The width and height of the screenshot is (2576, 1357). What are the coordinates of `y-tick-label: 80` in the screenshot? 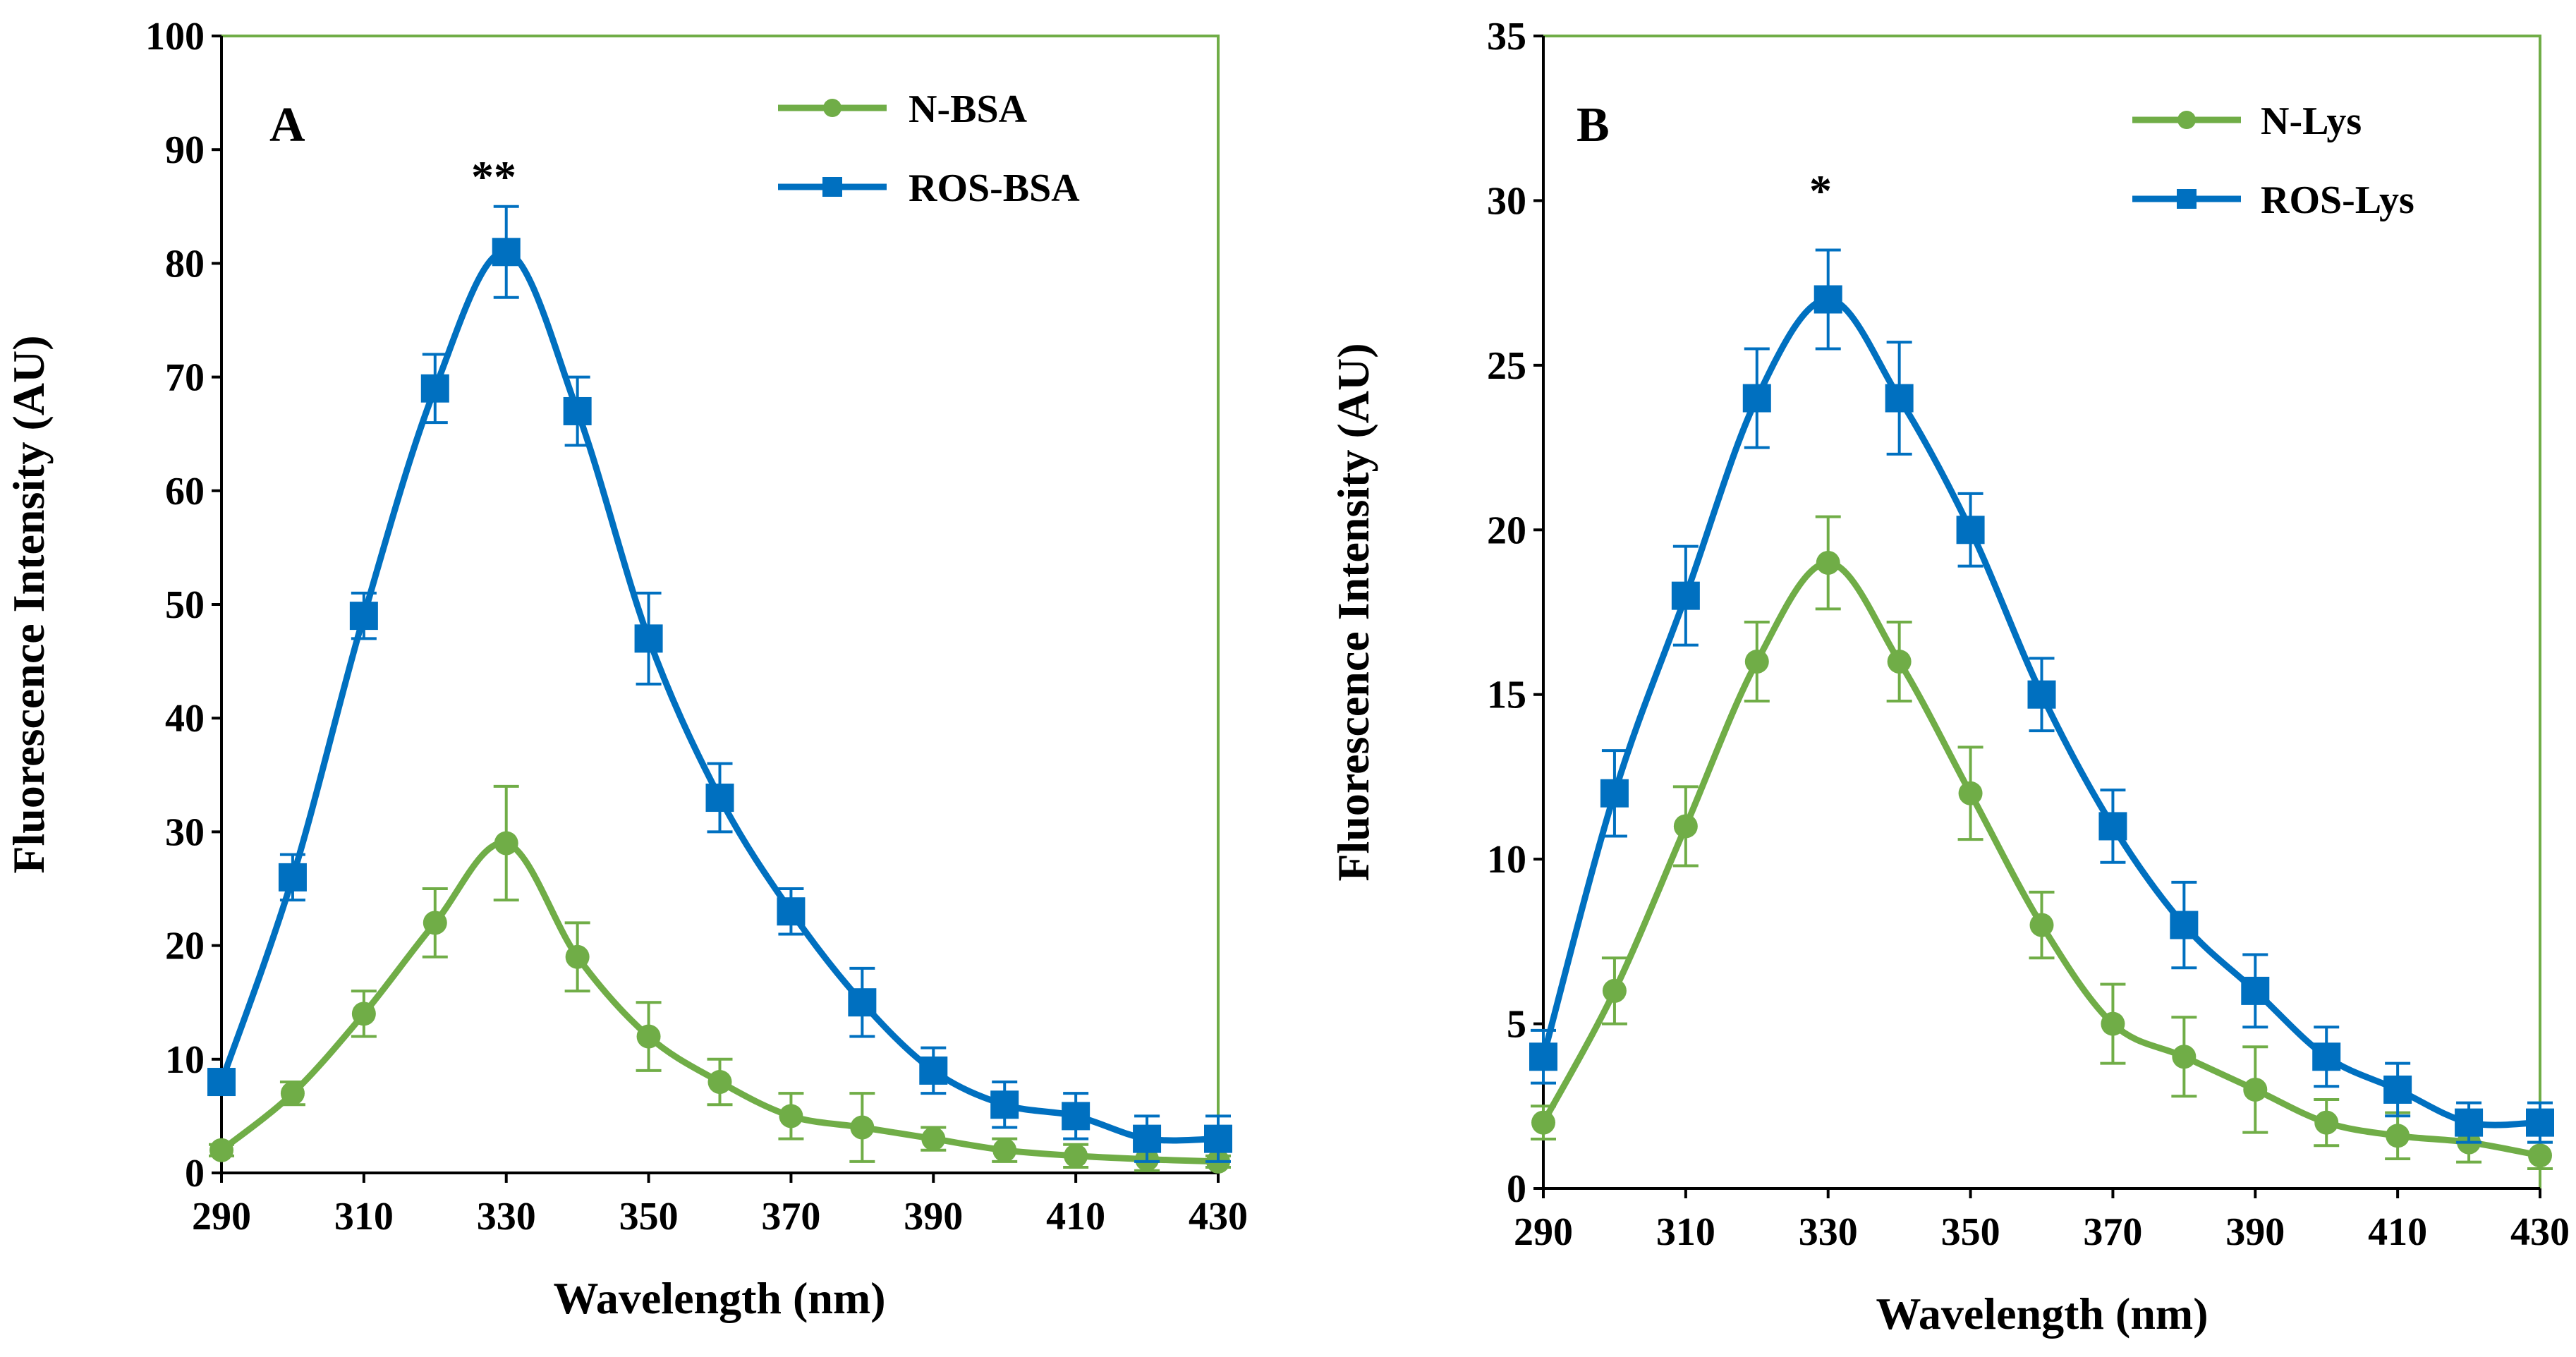 It's located at (185, 264).